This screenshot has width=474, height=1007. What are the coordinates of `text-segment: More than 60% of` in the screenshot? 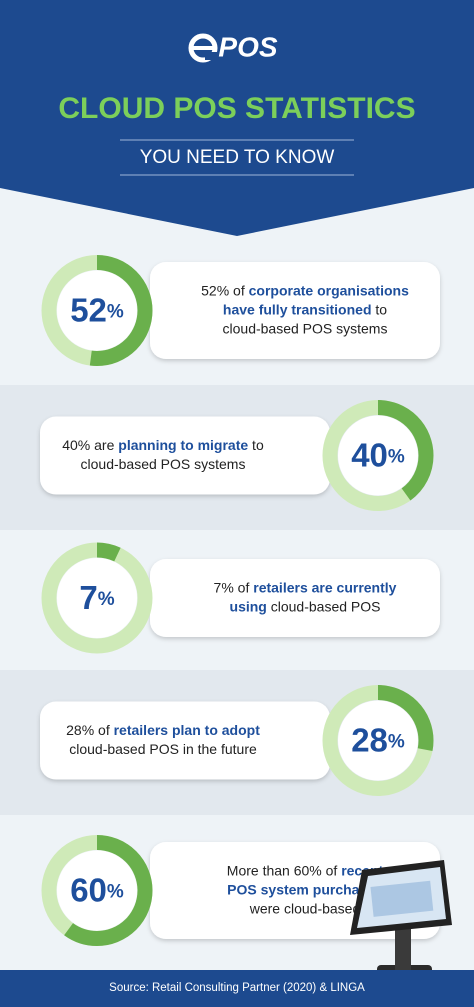 It's located at (284, 870).